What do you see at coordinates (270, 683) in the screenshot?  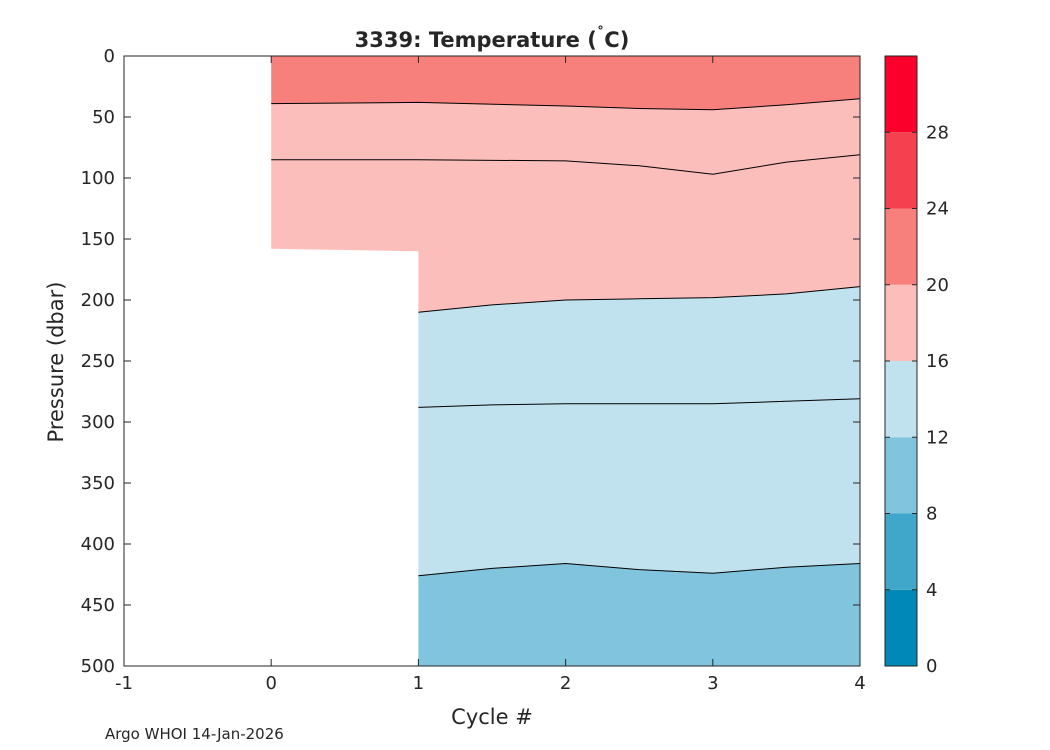 I see `x-tick-label: 0` at bounding box center [270, 683].